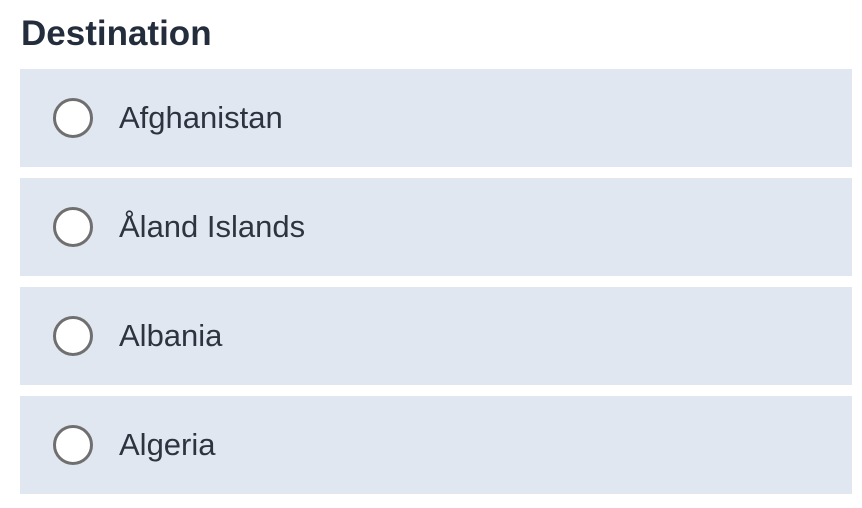 Image resolution: width=862 pixels, height=508 pixels. Describe the element at coordinates (167, 444) in the screenshot. I see `option-label: Algeria` at that location.